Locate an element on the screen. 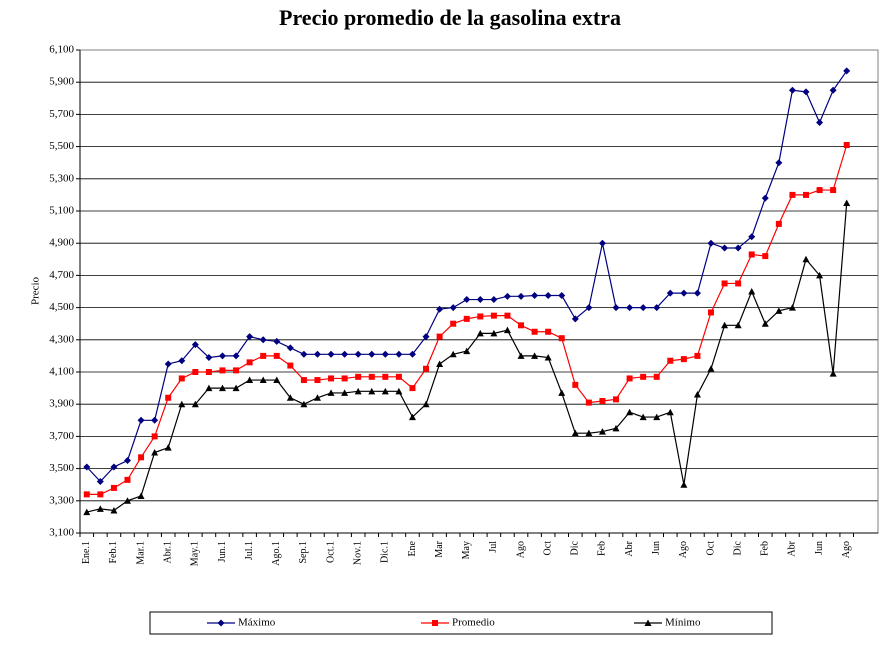 The width and height of the screenshot is (882, 645). x-tick-label: Ene is located at coordinates (412, 548).